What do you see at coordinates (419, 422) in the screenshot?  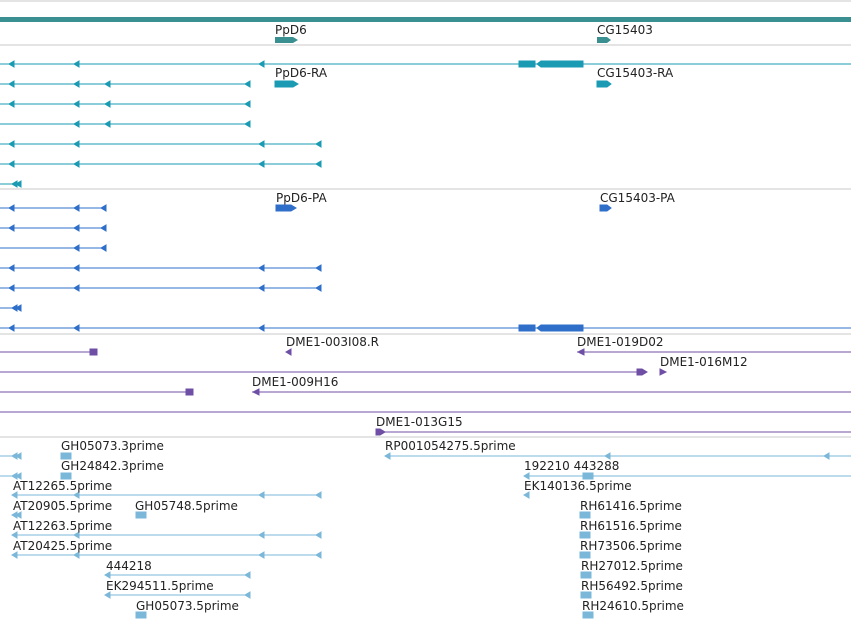 I see `clone-label-dme1-013g15: DME1-013G15` at bounding box center [419, 422].